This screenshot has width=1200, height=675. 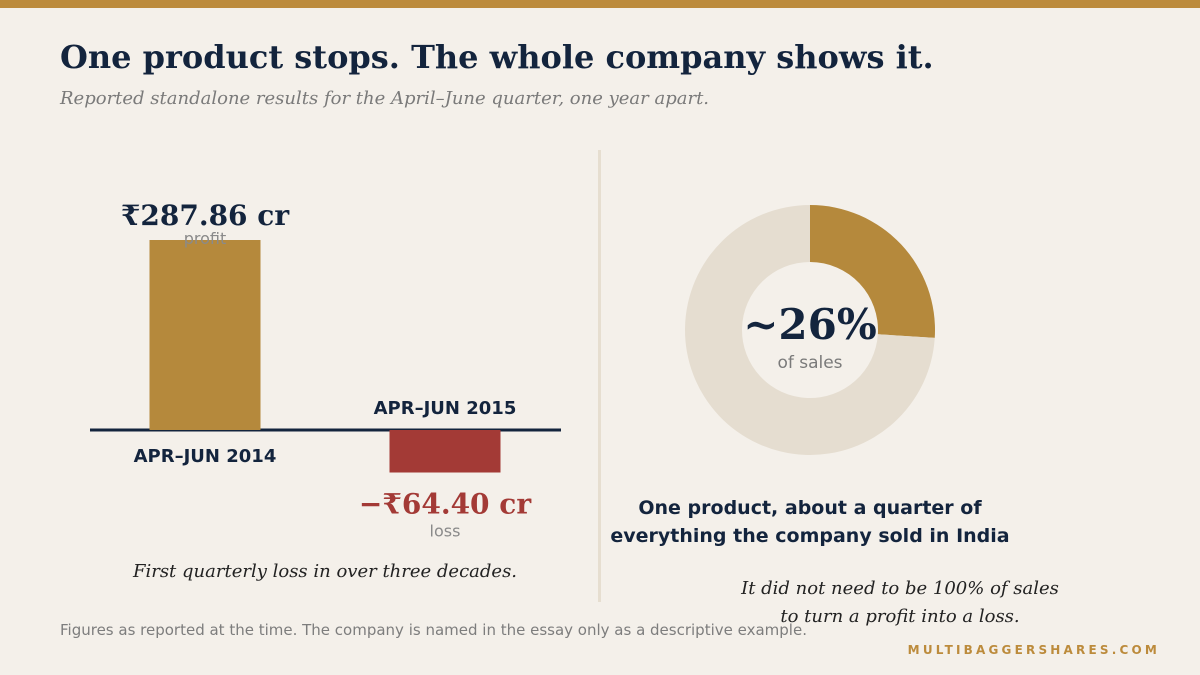 I want to click on top-accent-bar, so click(x=600, y=4).